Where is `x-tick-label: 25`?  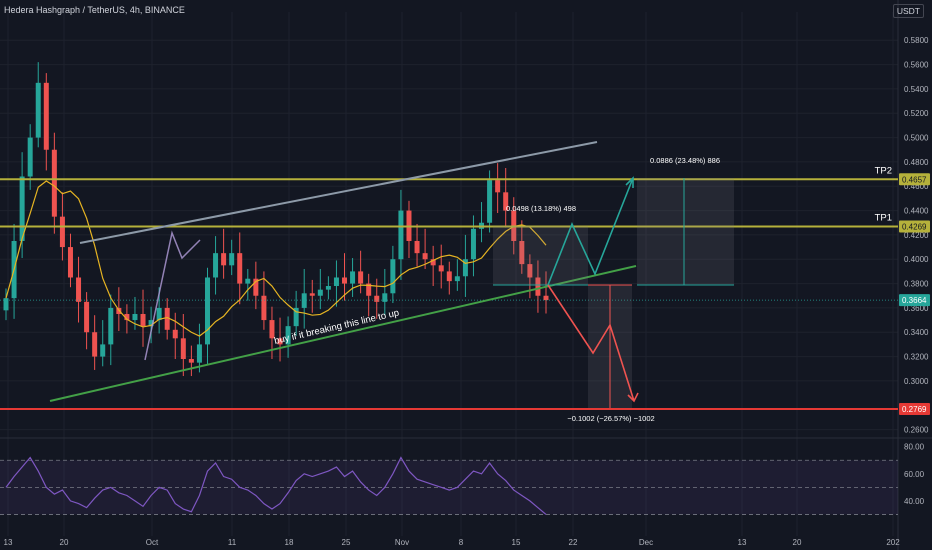
x-tick-label: 25 is located at coordinates (346, 542).